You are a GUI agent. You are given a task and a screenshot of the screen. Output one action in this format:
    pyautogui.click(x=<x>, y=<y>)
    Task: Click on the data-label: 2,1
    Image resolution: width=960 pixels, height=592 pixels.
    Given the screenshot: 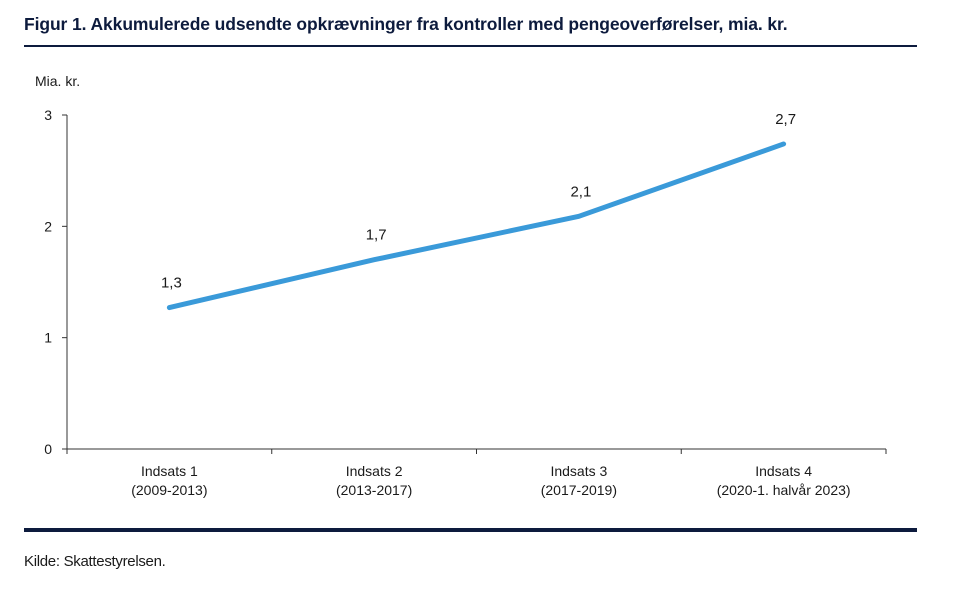 What is the action you would take?
    pyautogui.click(x=580, y=191)
    